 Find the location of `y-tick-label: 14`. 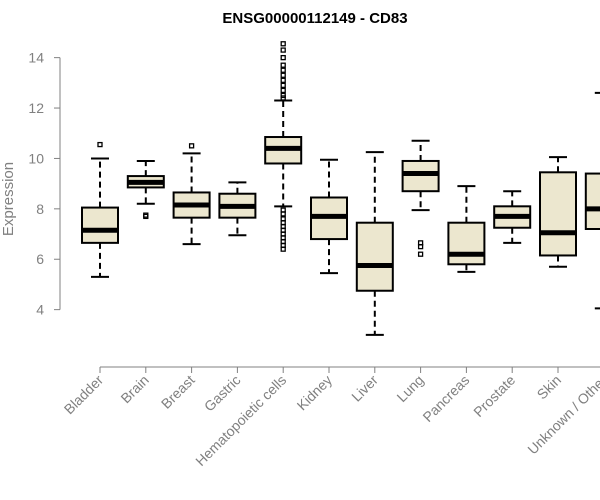

y-tick-label: 14 is located at coordinates (36, 58).